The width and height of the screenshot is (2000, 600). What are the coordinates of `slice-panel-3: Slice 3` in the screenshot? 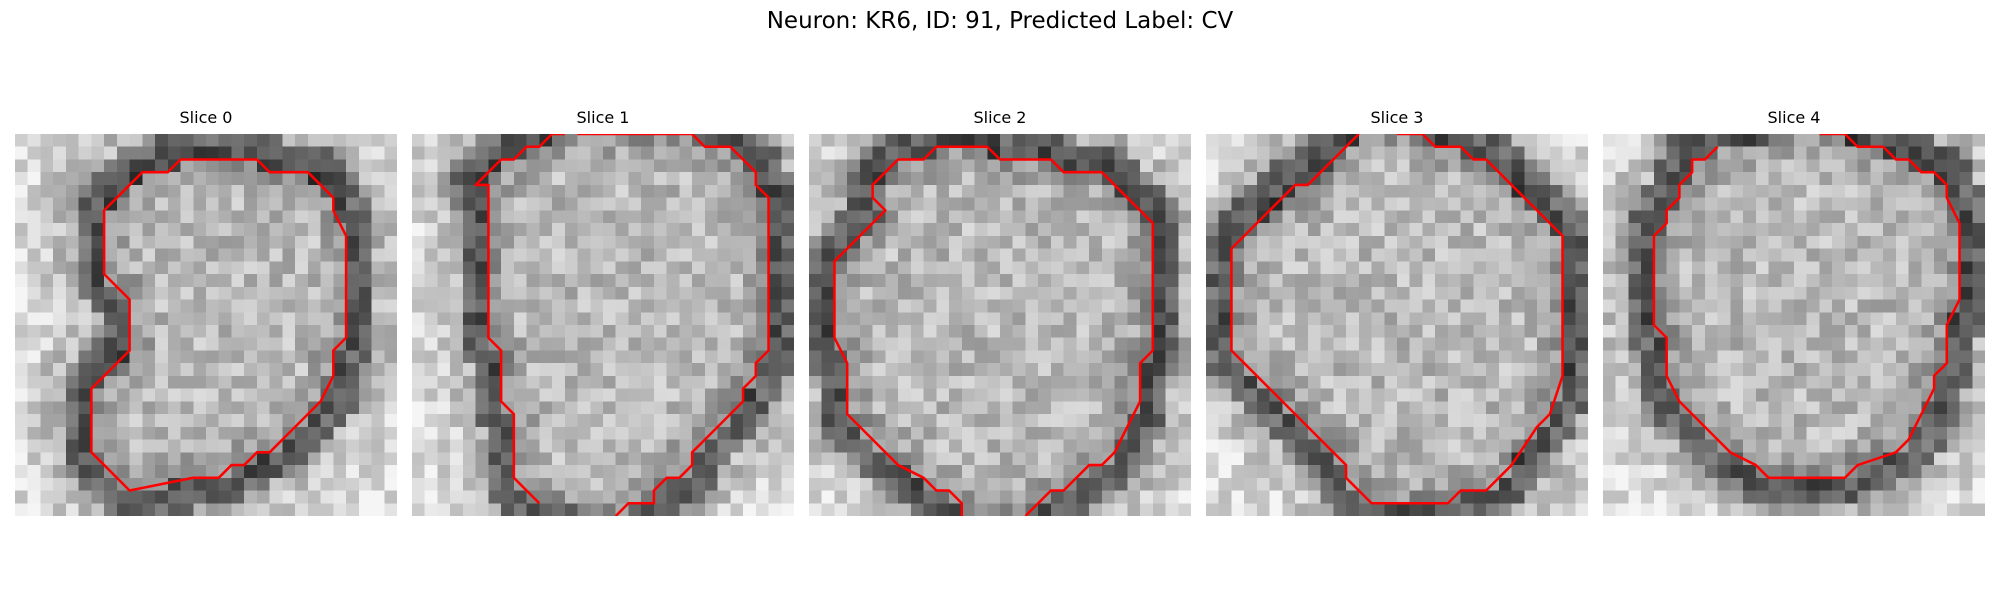 It's located at (1397, 318).